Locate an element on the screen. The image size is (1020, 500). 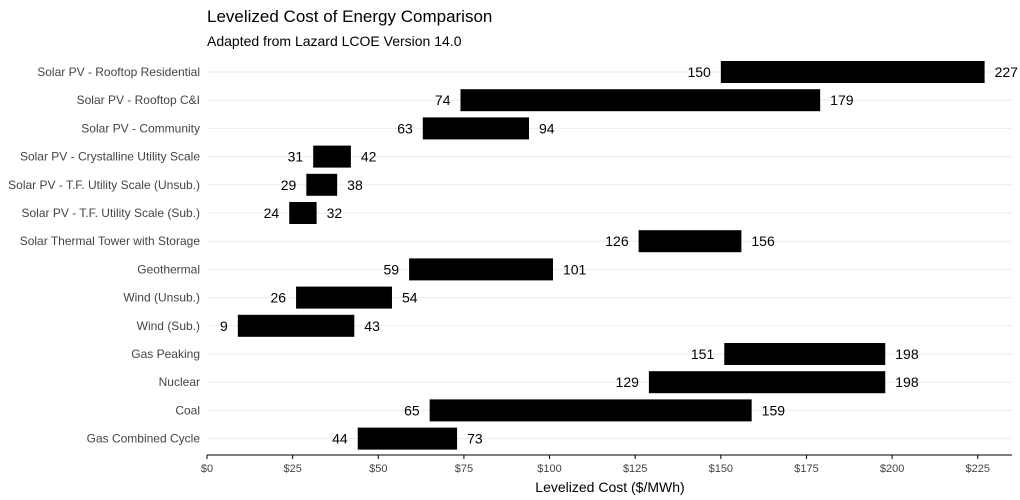
high-value-label: 159 is located at coordinates (774, 410).